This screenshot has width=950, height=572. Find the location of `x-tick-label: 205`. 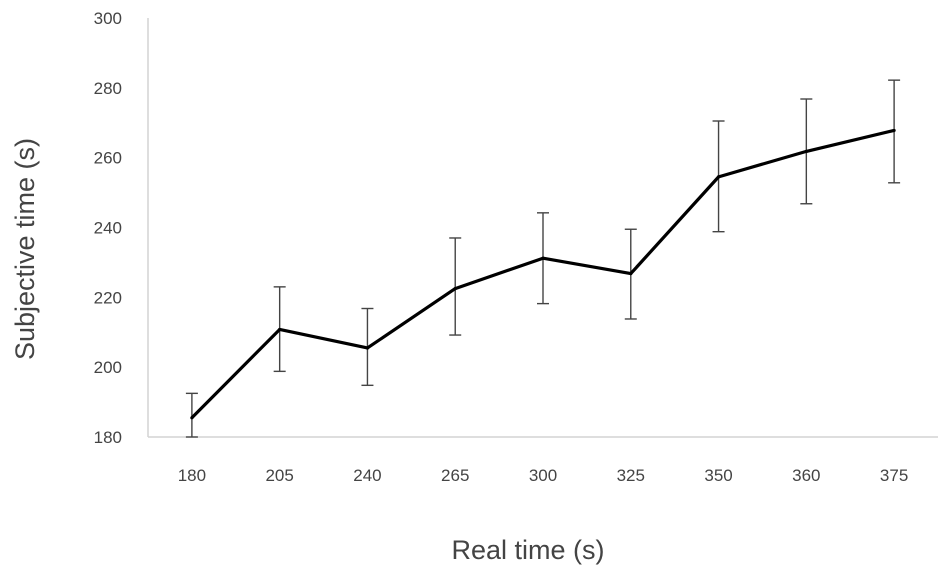

x-tick-label: 205 is located at coordinates (279, 475).